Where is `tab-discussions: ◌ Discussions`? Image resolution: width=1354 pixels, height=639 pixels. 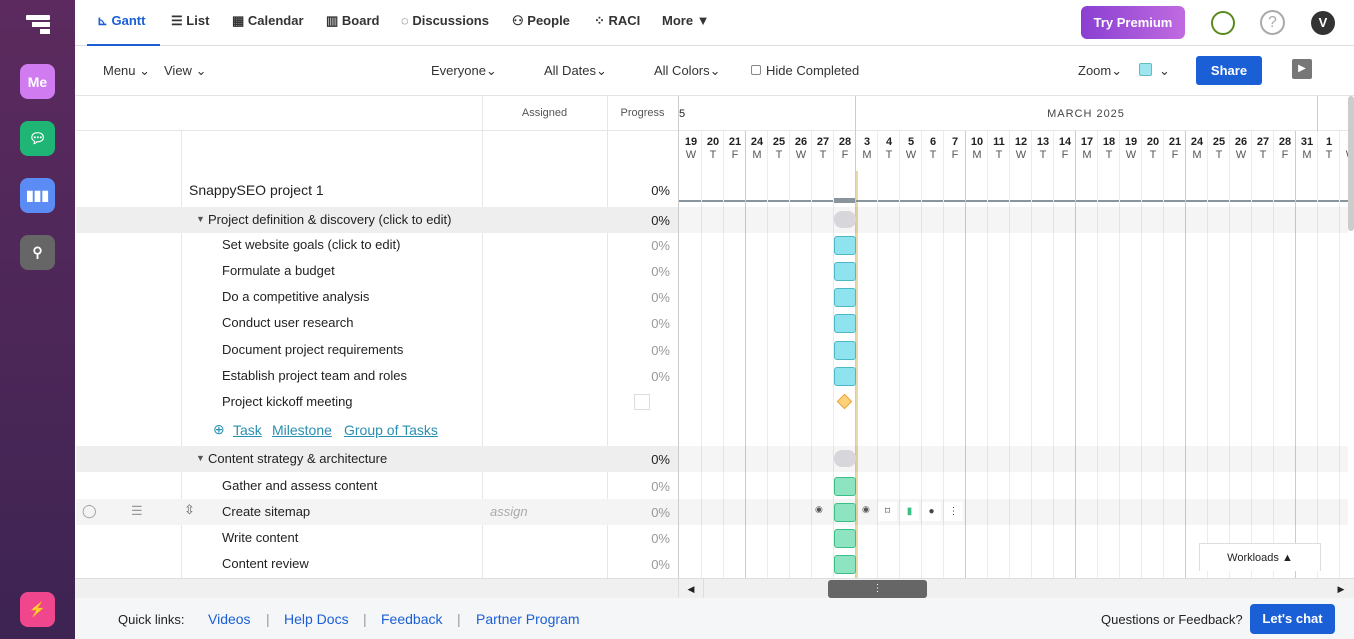 tab-discussions: ◌ Discussions is located at coordinates (445, 20).